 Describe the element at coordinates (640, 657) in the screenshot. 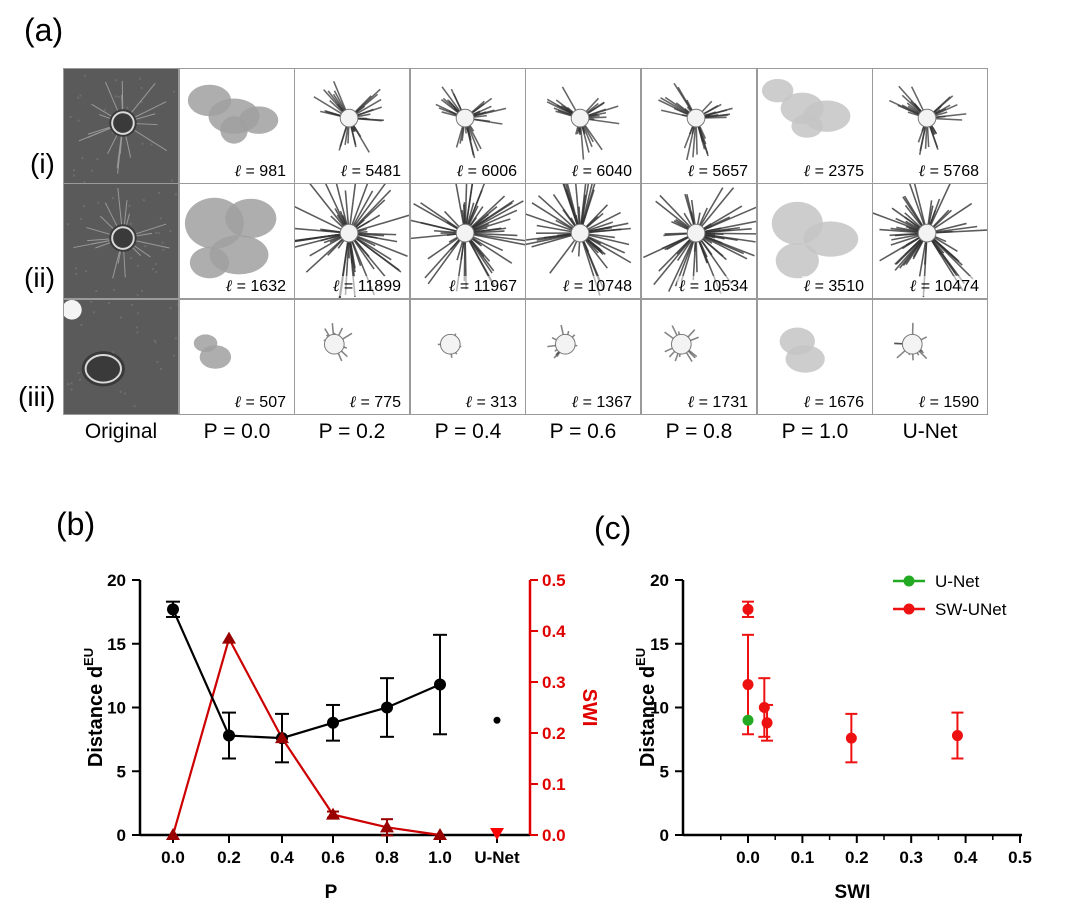

I see `chart-c-ylabel-superscript: EU` at that location.